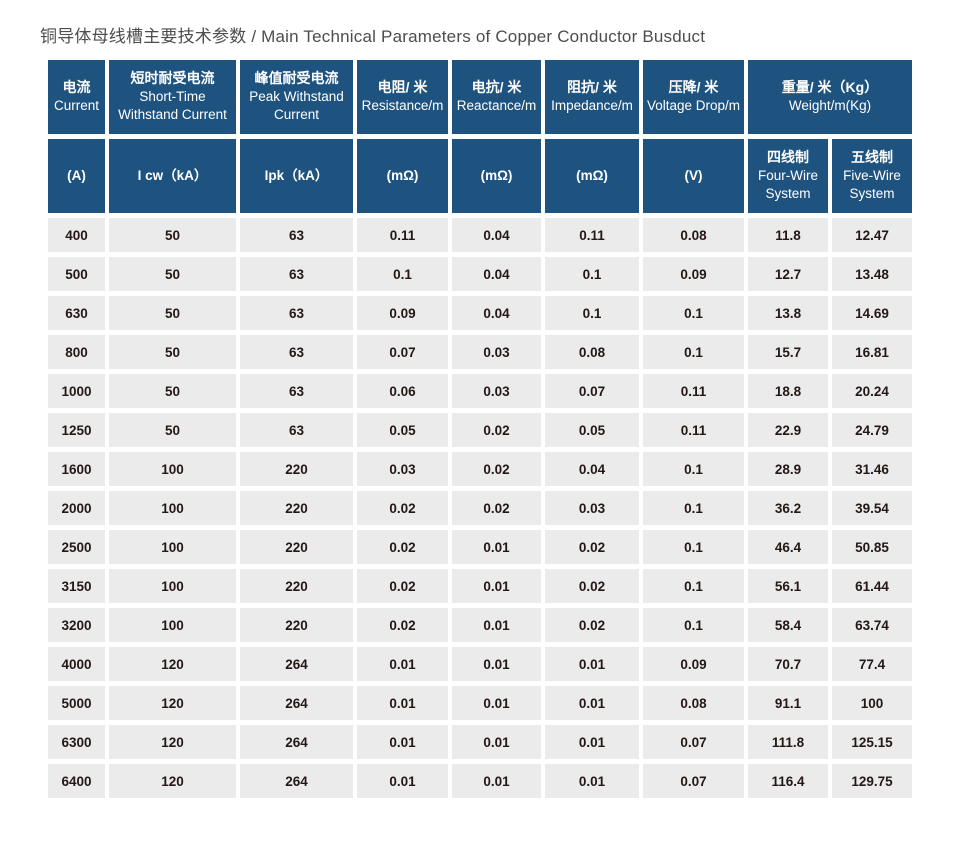 This screenshot has height=863, width=966. What do you see at coordinates (76, 391) in the screenshot?
I see `table-cell: 1000` at bounding box center [76, 391].